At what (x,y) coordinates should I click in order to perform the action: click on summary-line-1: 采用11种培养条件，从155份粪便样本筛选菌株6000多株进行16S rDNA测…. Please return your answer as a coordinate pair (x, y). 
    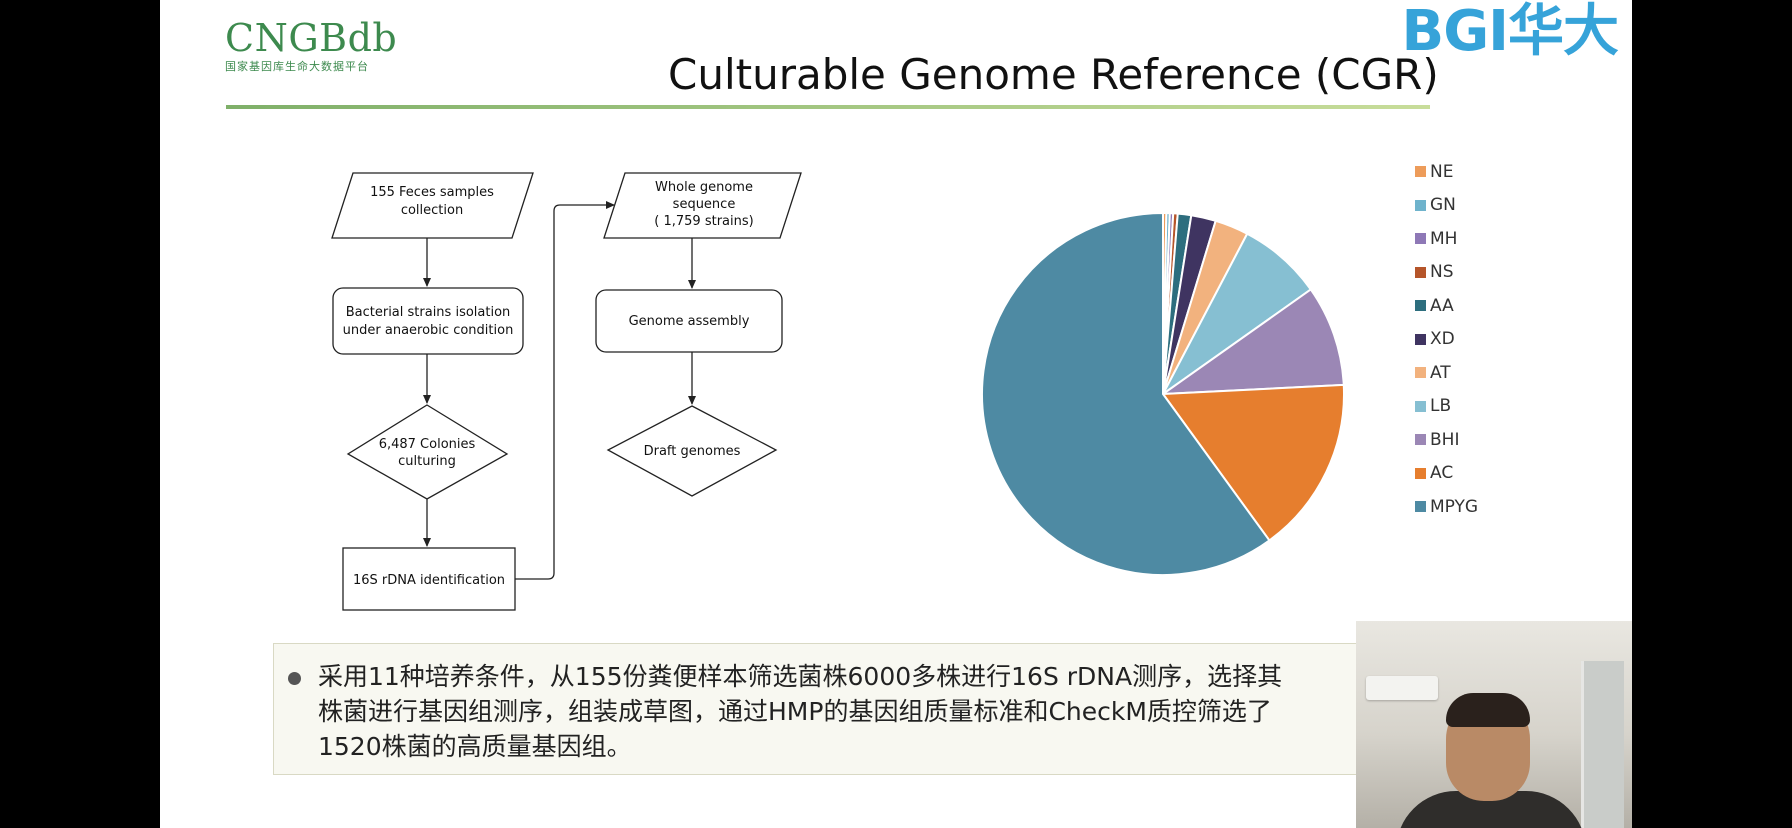
    Looking at the image, I should click on (800, 676).